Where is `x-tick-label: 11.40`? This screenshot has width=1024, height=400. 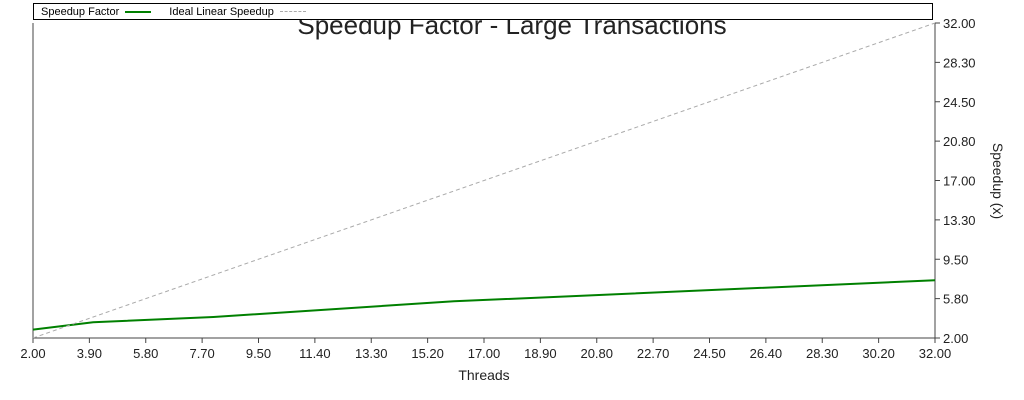 x-tick-label: 11.40 is located at coordinates (315, 353).